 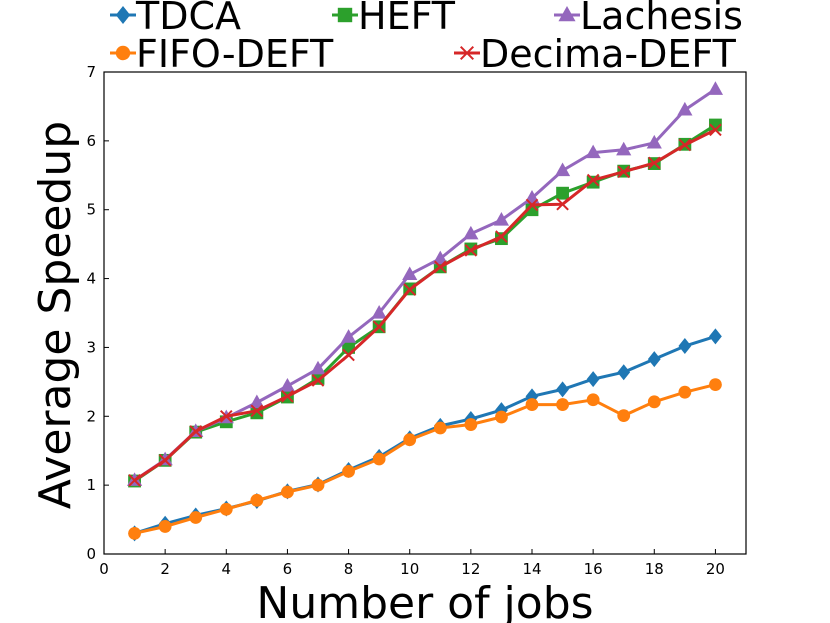 What do you see at coordinates (123, 15) in the screenshot?
I see `legend-marker-tdca` at bounding box center [123, 15].